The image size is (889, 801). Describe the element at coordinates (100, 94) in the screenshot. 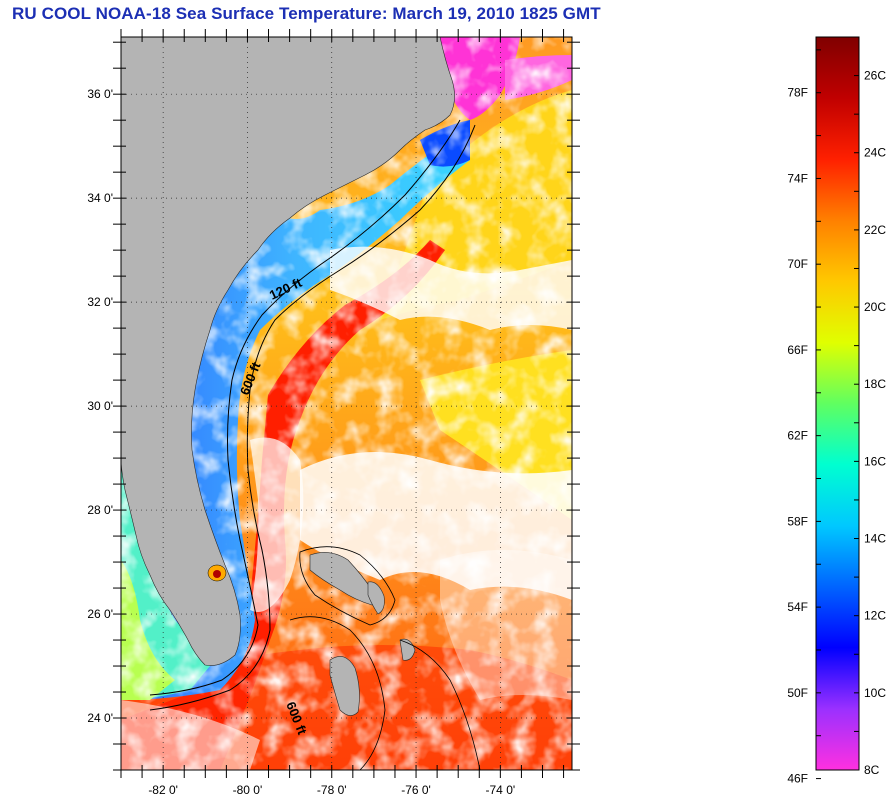

I see `latitude-label: 36 0'` at that location.